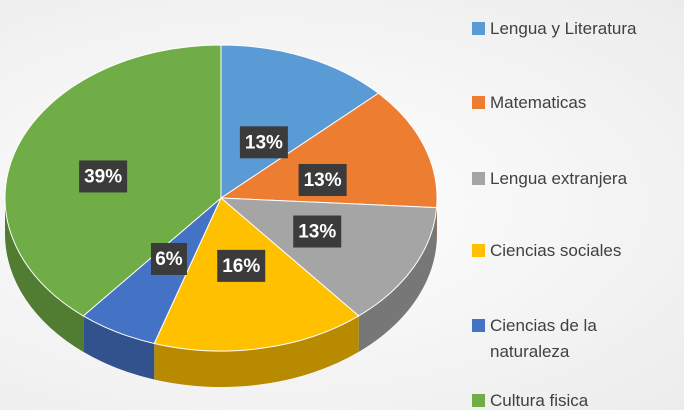 The width and height of the screenshot is (684, 414). I want to click on legend-item: Lengua extranjera, so click(577, 179).